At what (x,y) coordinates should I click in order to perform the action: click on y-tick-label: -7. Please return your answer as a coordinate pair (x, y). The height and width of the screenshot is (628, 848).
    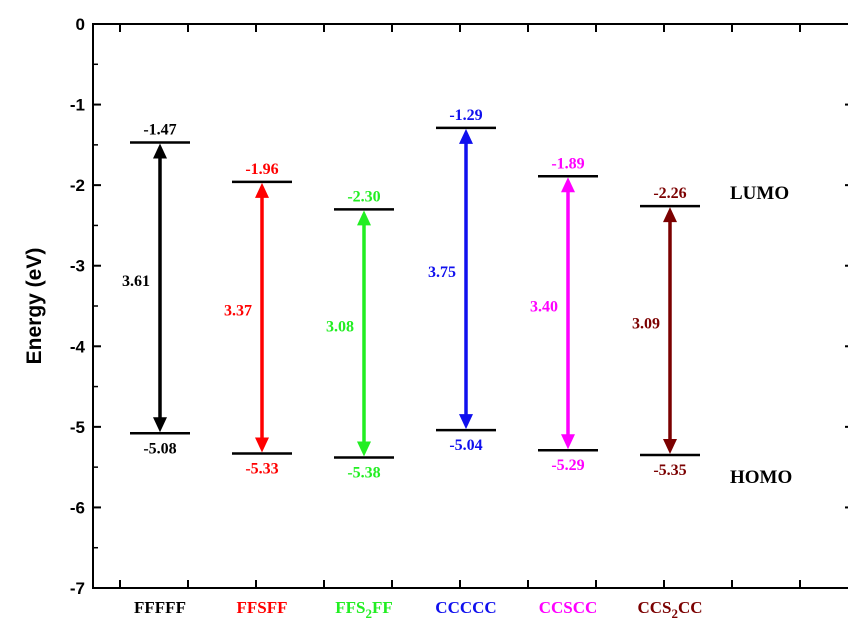
    Looking at the image, I should click on (77, 588).